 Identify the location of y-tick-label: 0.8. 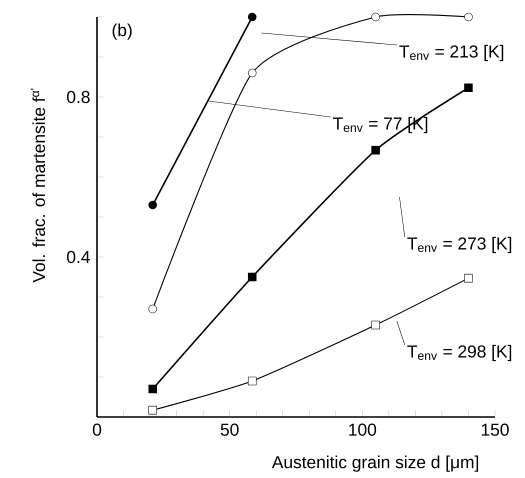
(78, 97).